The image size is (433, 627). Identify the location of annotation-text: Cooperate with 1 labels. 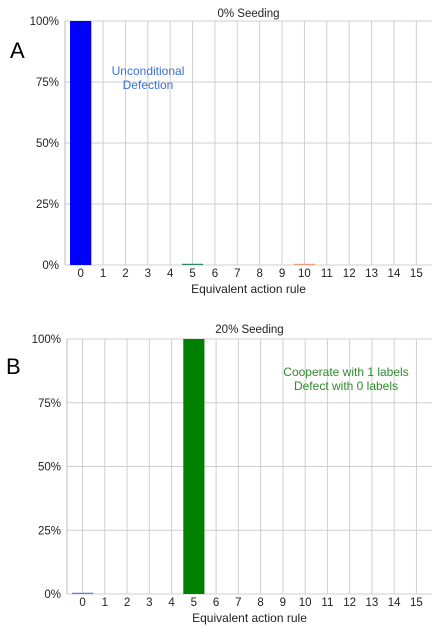
(345, 372).